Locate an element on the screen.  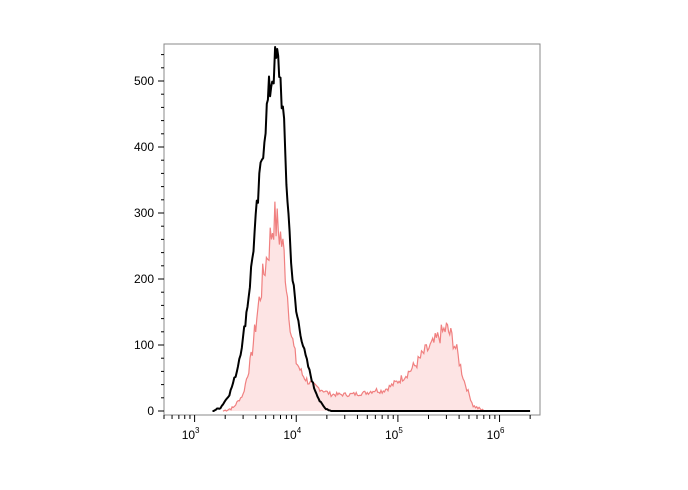
x-tick-label: 10⁶ is located at coordinates (496, 434).